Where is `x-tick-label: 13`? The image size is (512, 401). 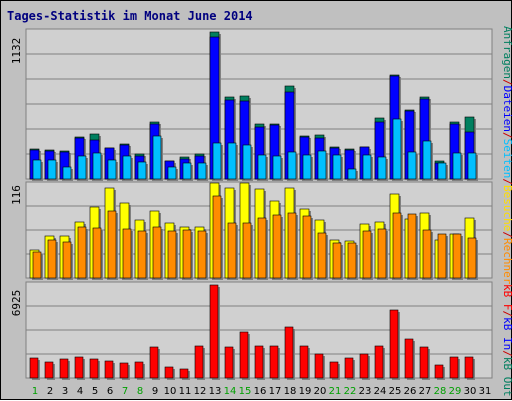
x-tick-label: 13 is located at coordinates (215, 391).